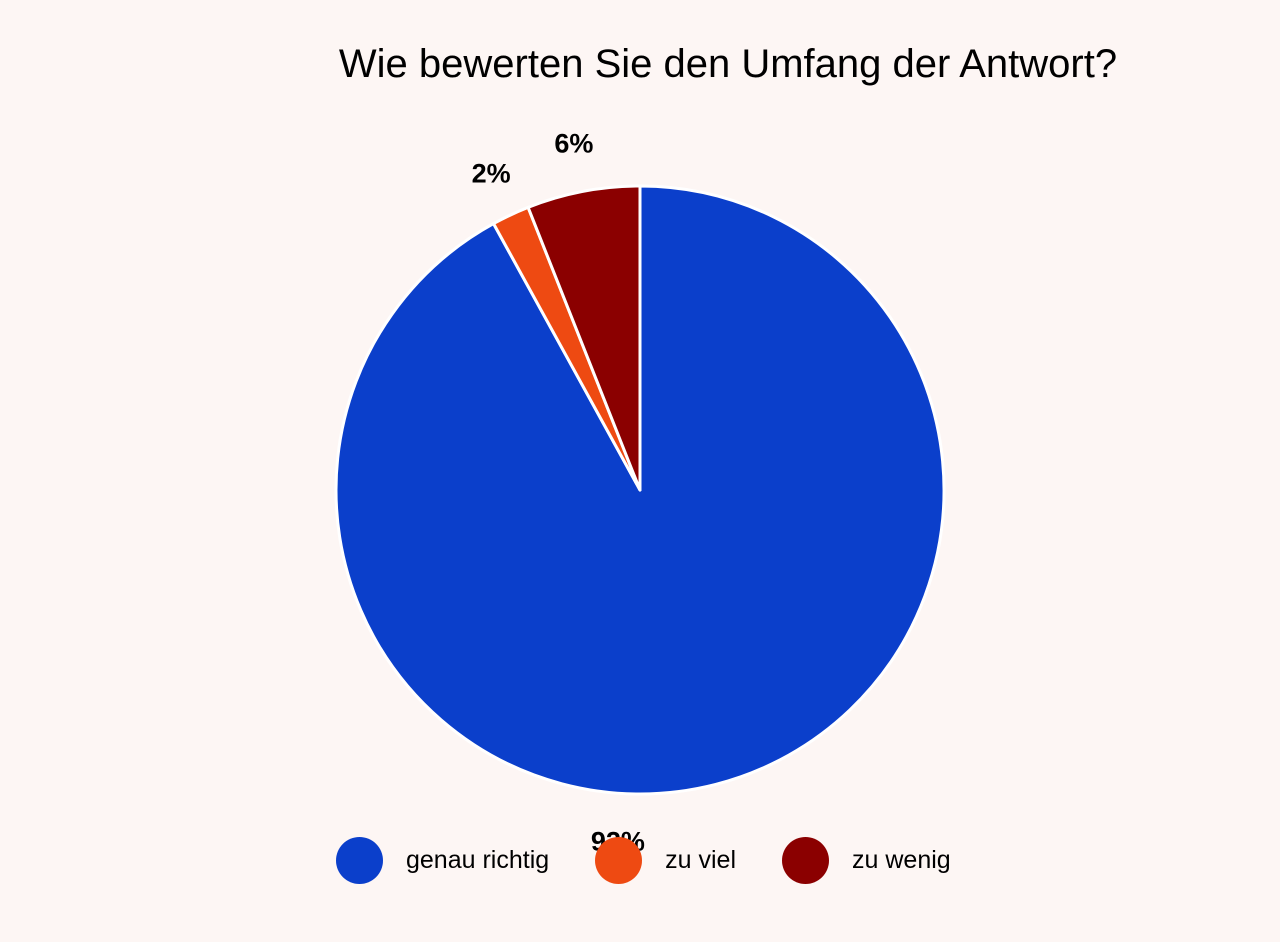  I want to click on legend-item-zu-viel: zu viel, so click(666, 860).